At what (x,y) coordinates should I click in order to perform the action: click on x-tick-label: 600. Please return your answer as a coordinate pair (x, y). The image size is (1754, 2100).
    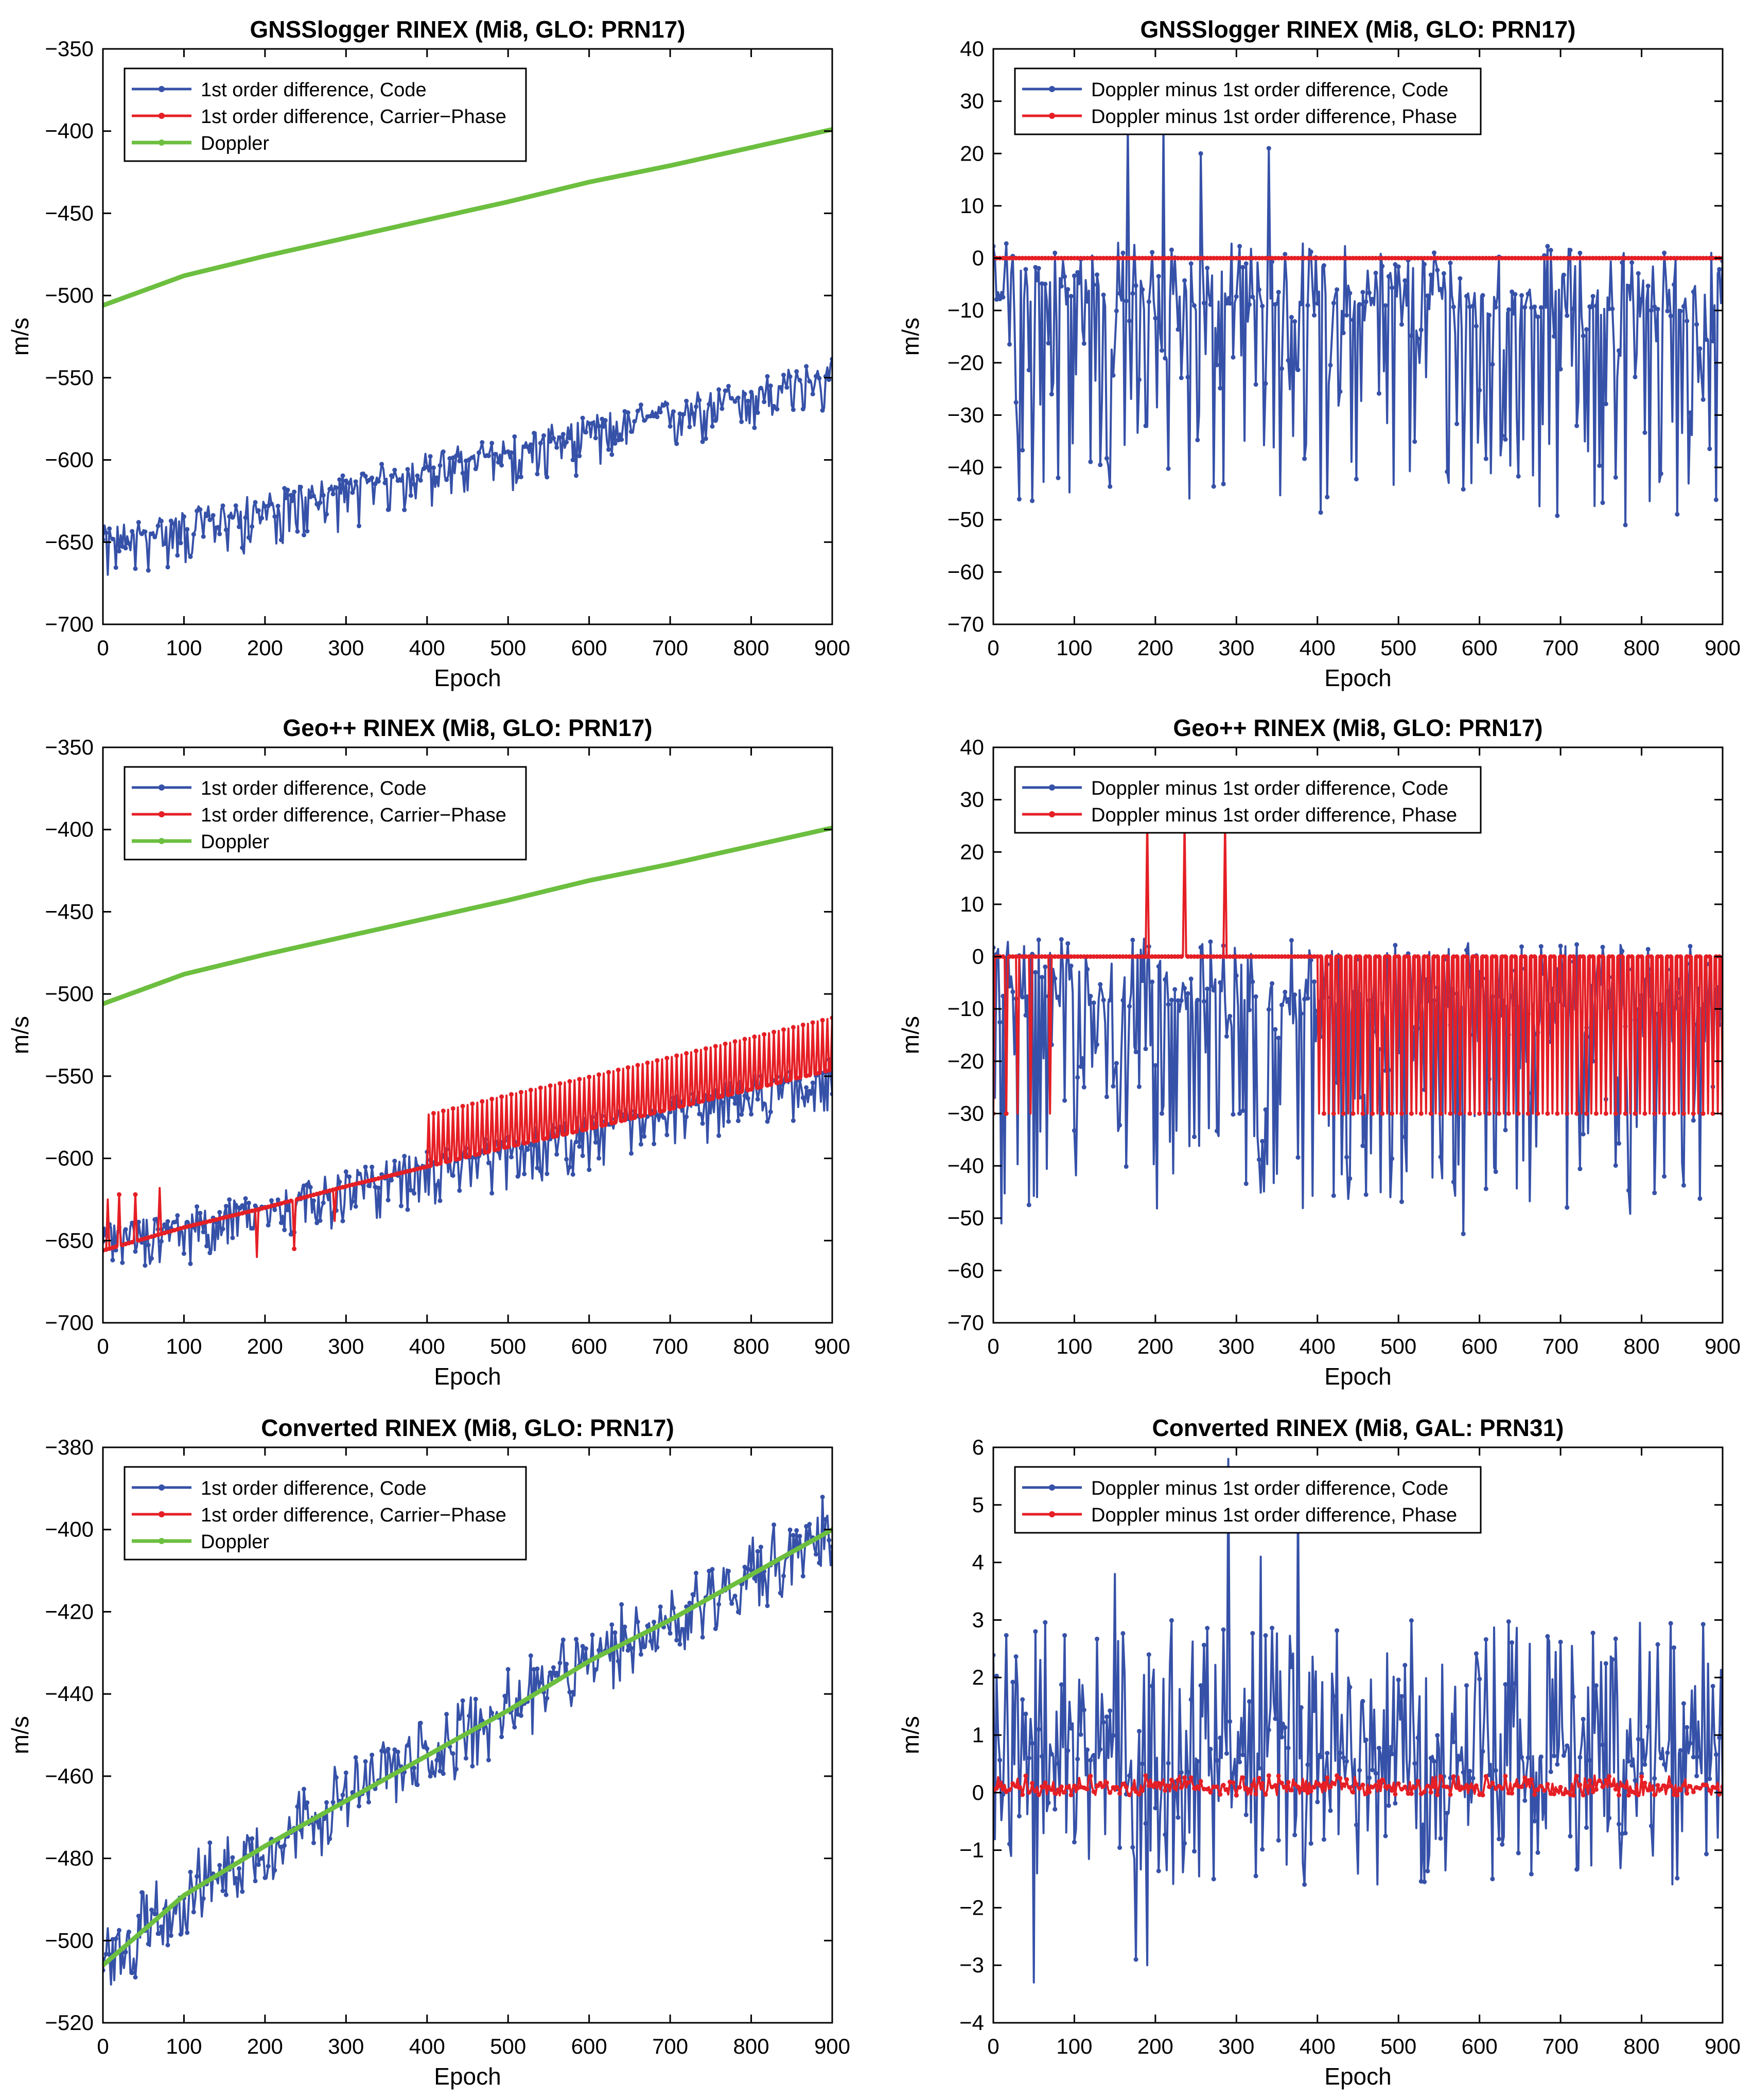
    Looking at the image, I should click on (589, 1346).